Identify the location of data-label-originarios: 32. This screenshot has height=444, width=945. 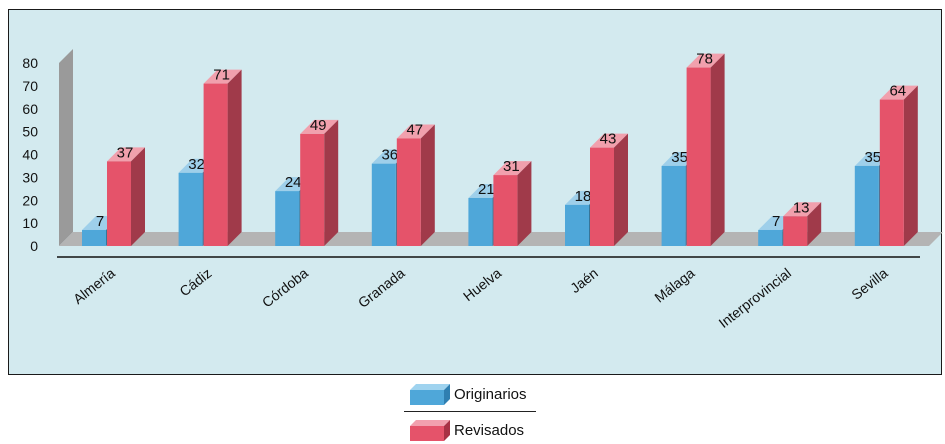
(196, 164).